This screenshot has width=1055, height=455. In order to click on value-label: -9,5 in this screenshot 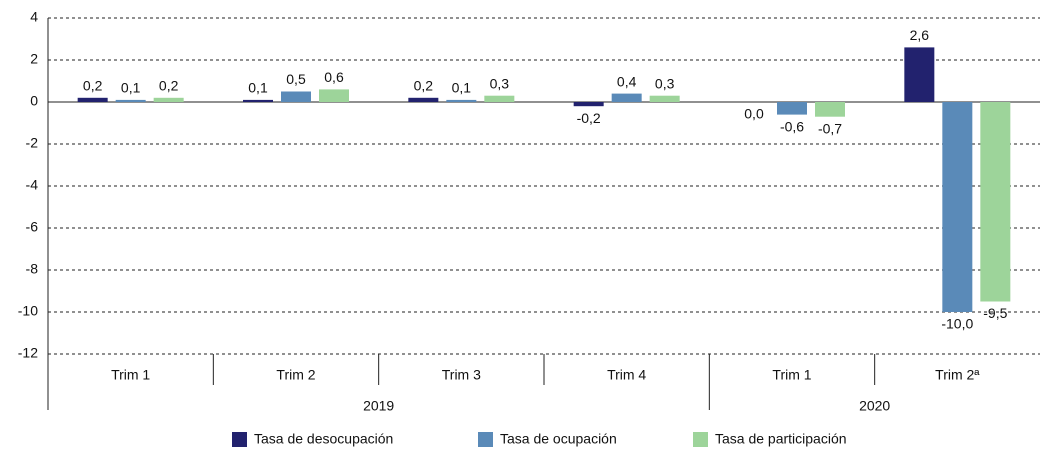, I will do `click(995, 313)`.